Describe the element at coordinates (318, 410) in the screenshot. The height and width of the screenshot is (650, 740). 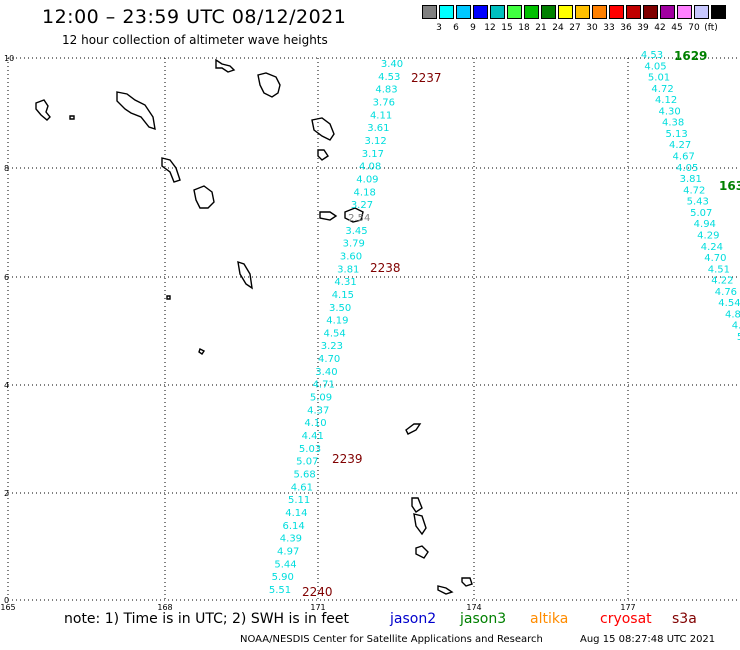
I see `wave-height-label: 4.37` at that location.